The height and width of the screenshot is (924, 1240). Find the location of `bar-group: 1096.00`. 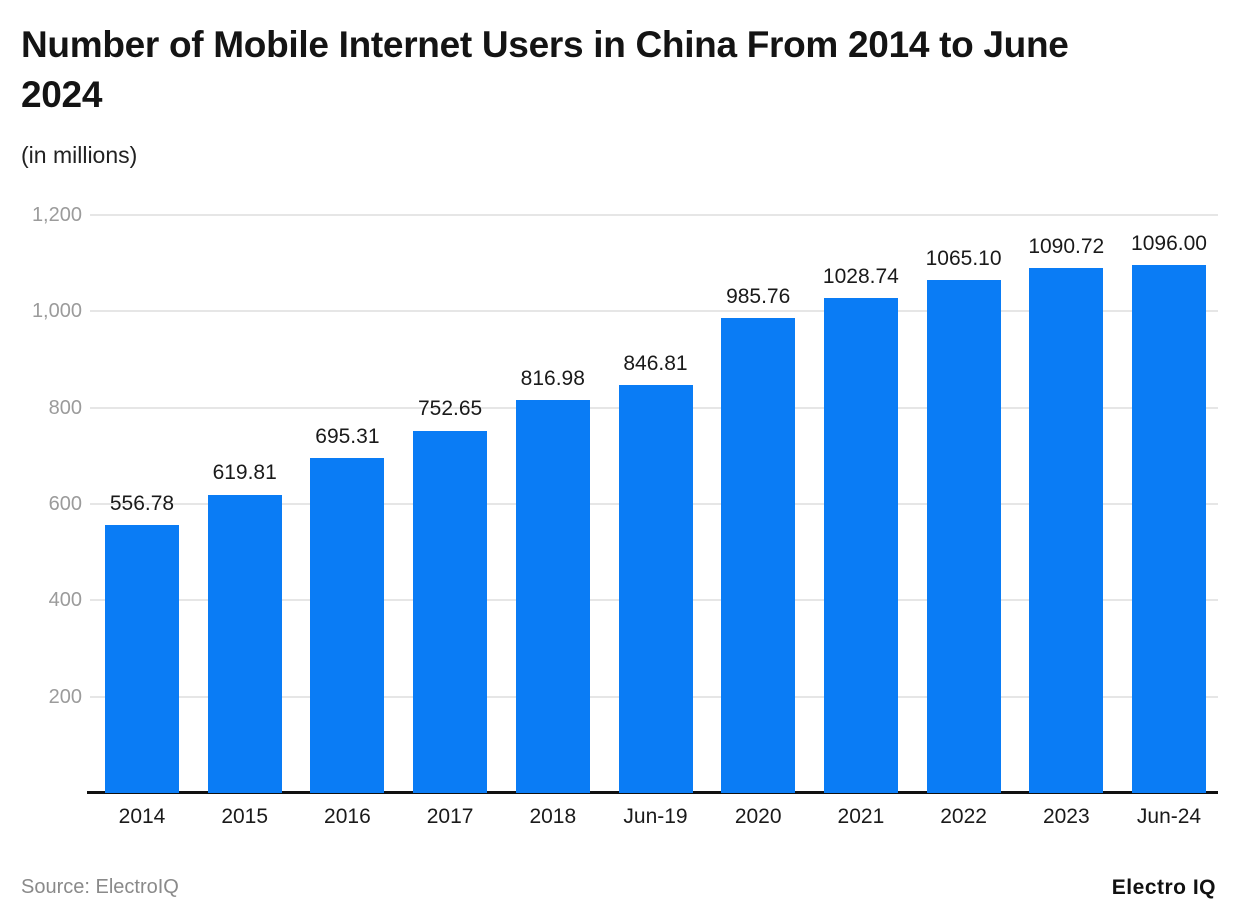

bar-group: 1096.00 is located at coordinates (1169, 504).